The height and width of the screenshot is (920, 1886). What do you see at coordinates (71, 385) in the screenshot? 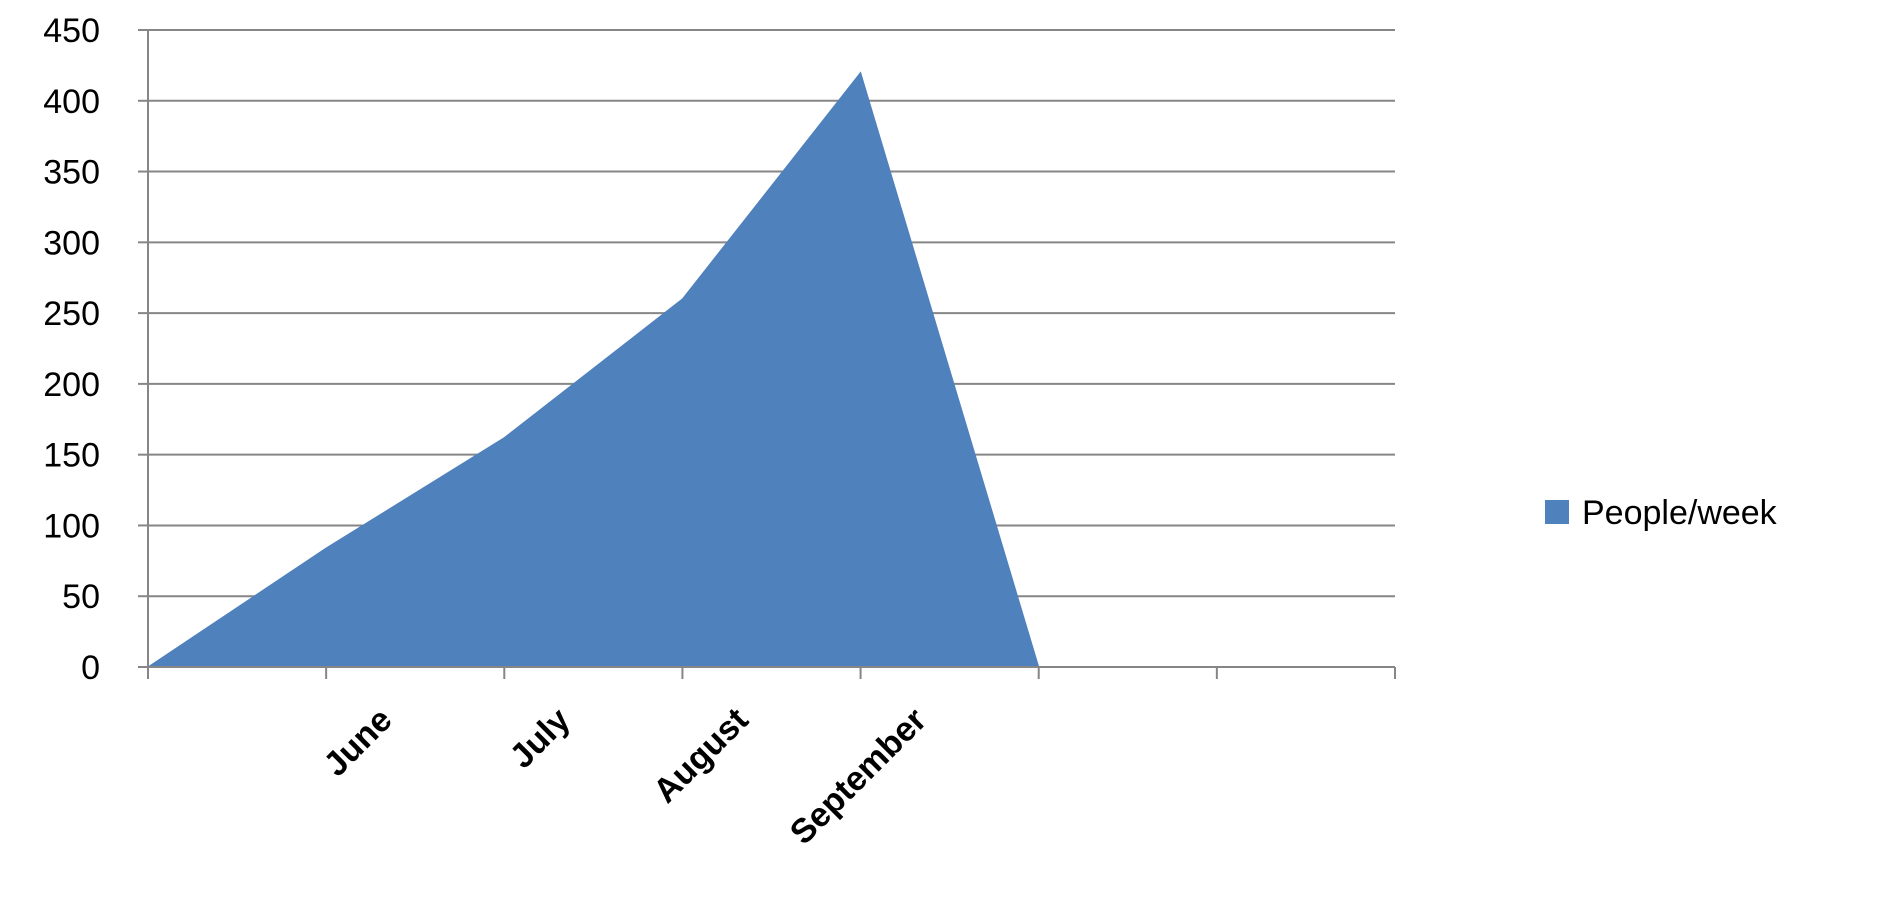
I see `y-tick-label: 200` at bounding box center [71, 385].